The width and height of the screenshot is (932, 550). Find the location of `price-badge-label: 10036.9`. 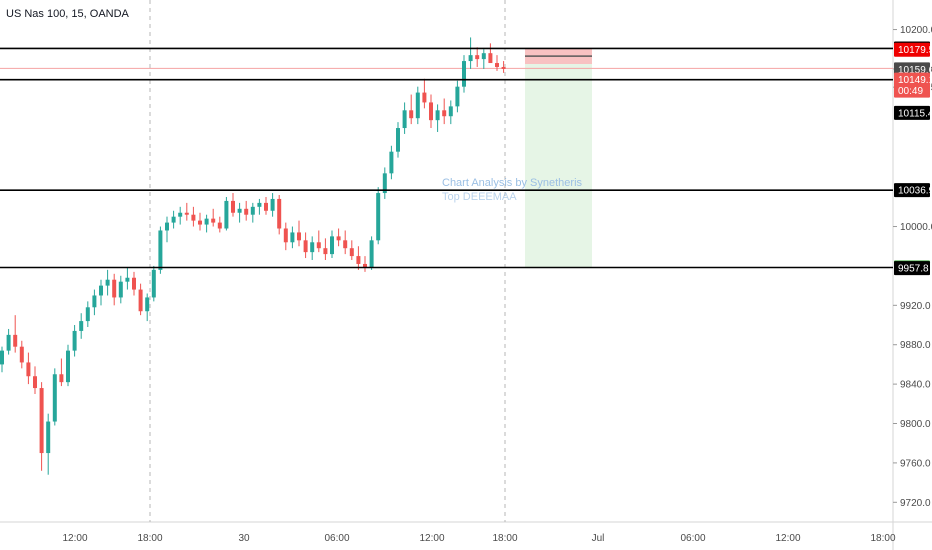

price-badge-label: 10036.9 is located at coordinates (915, 191).